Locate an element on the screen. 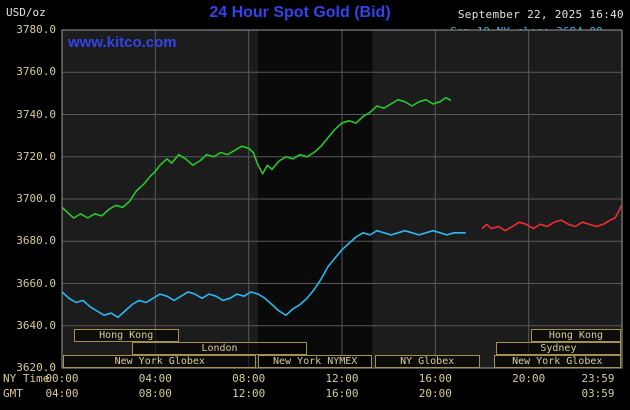 The width and height of the screenshot is (630, 410). y-tick-label: 3640.0 is located at coordinates (36, 325).